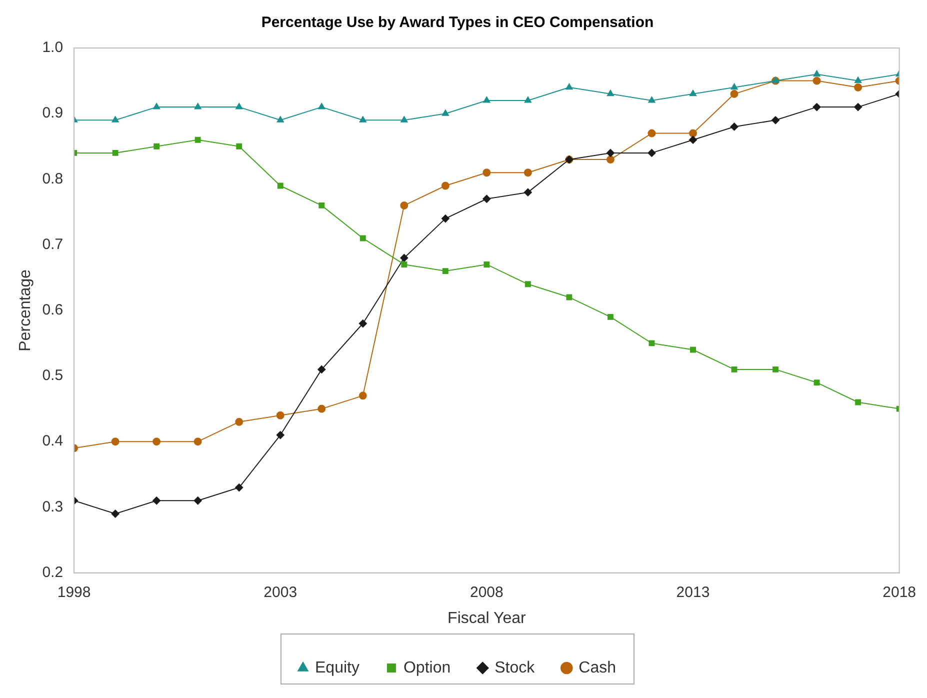  Describe the element at coordinates (693, 592) in the screenshot. I see `x-tick-label: 2013` at that location.